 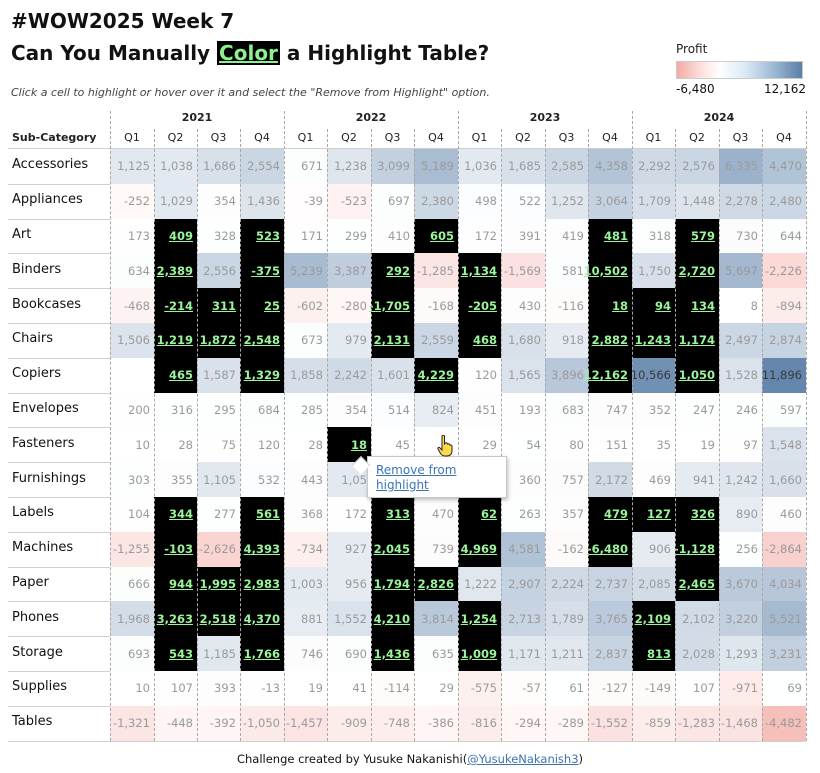 I want to click on table-cell: 1,219, so click(x=175, y=340).